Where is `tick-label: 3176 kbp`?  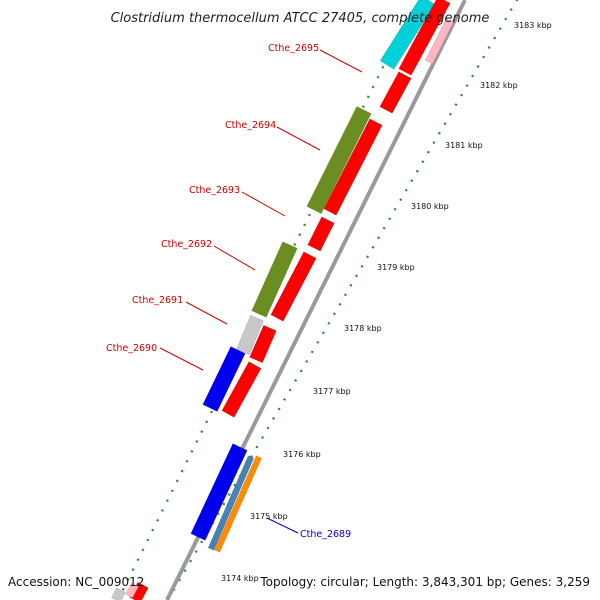 tick-label: 3176 kbp is located at coordinates (302, 454).